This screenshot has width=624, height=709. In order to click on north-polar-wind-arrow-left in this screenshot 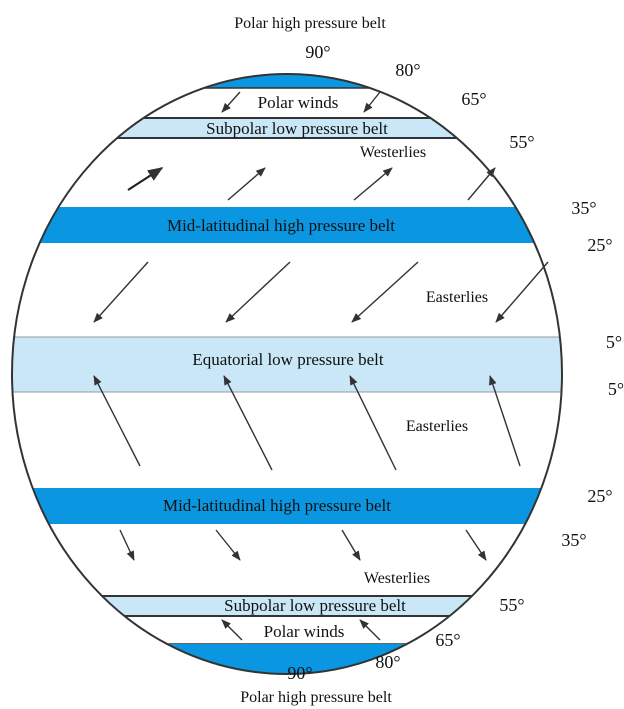, I will do `click(231, 102)`.